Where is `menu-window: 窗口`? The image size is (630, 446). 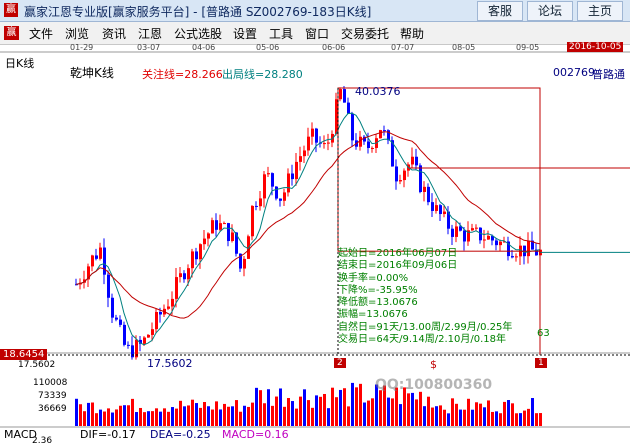
menu-window: 窗口 is located at coordinates (317, 34).